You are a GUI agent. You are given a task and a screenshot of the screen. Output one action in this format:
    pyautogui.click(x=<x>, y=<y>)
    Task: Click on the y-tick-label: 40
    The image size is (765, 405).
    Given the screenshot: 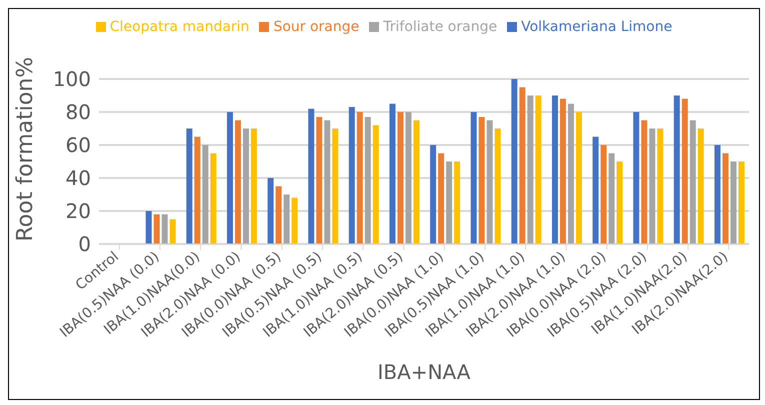 What is the action you would take?
    pyautogui.click(x=78, y=178)
    